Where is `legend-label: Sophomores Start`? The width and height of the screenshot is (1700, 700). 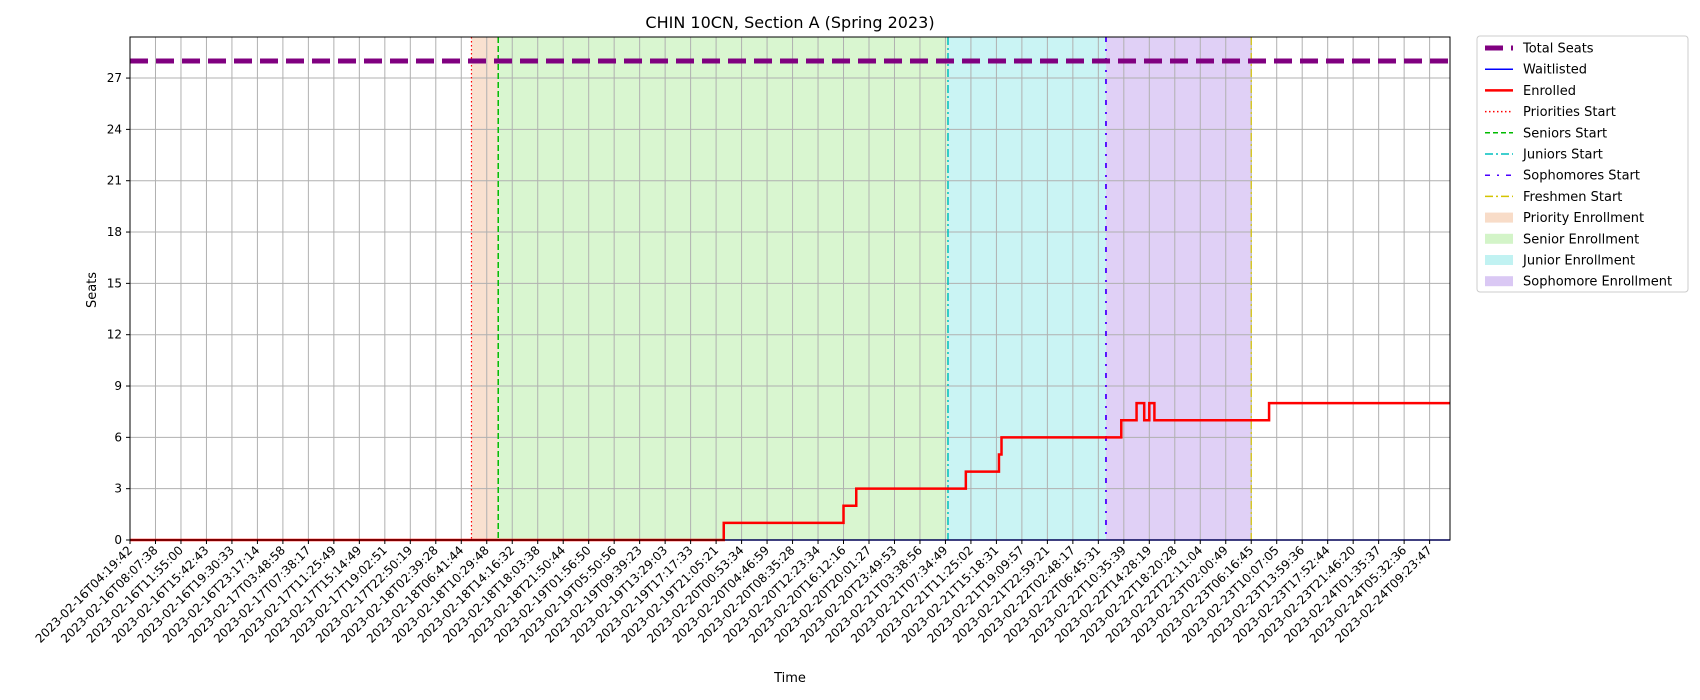
legend-label: Sophomores Start is located at coordinates (1581, 176).